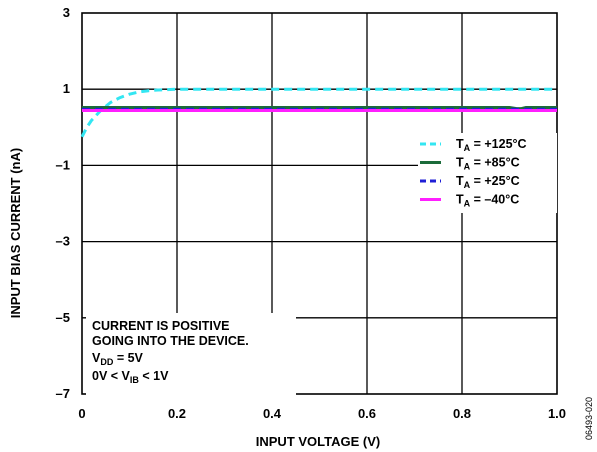 The width and height of the screenshot is (597, 452). I want to click on x-tick-label: 0.8, so click(462, 413).